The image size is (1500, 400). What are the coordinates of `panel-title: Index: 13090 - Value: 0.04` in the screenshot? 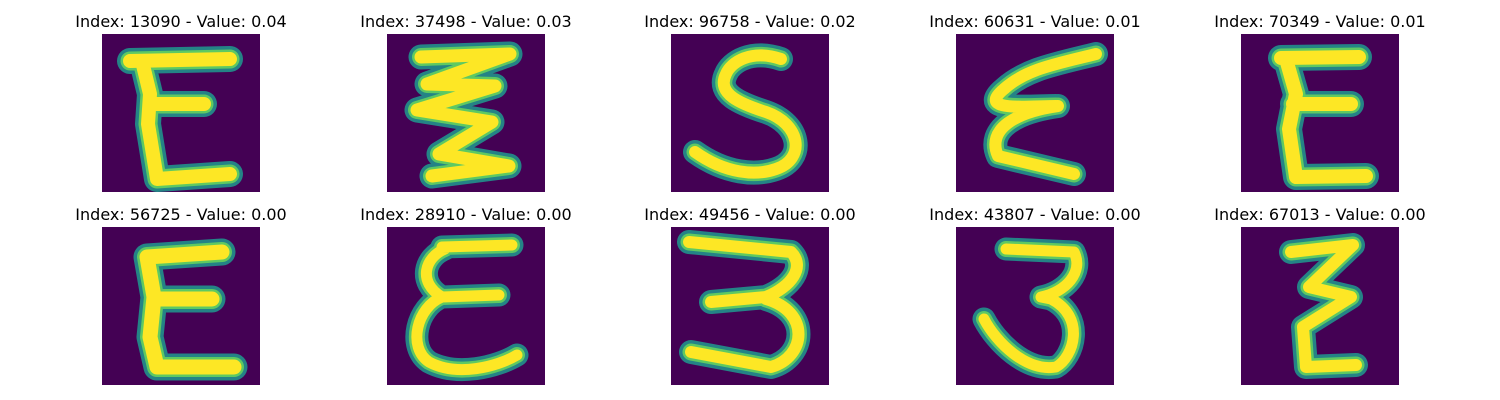 It's located at (181, 21).